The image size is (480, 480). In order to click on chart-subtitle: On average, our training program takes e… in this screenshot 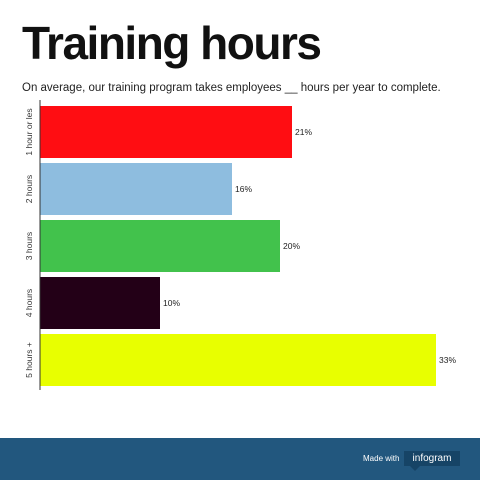, I will do `click(231, 88)`.